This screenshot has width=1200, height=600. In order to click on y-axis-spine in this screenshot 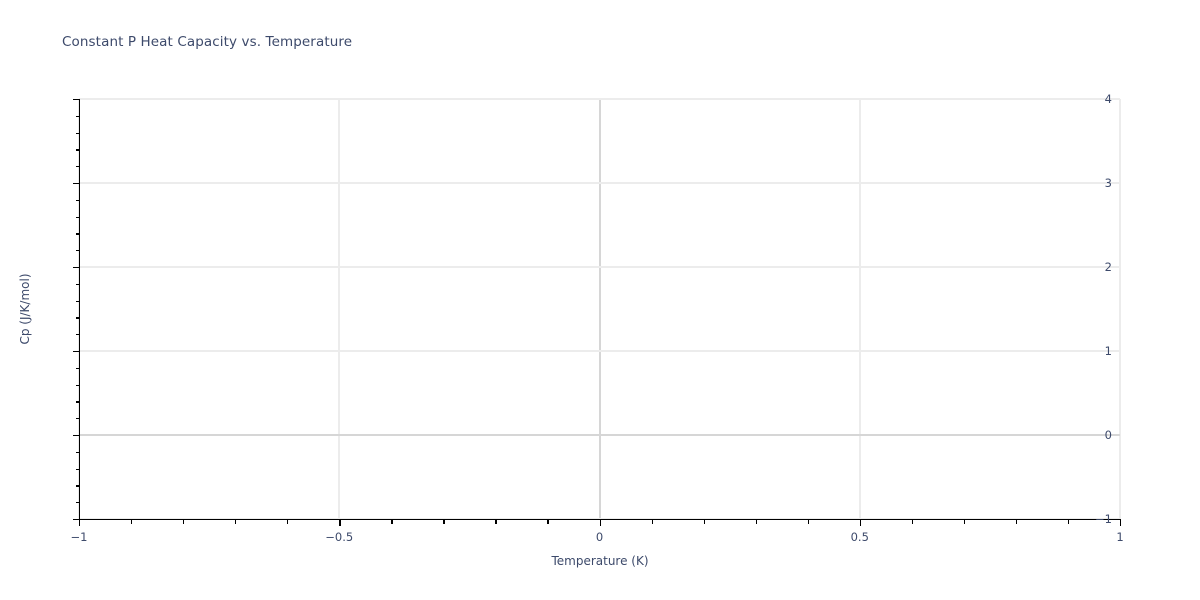, I will do `click(80, 309)`.